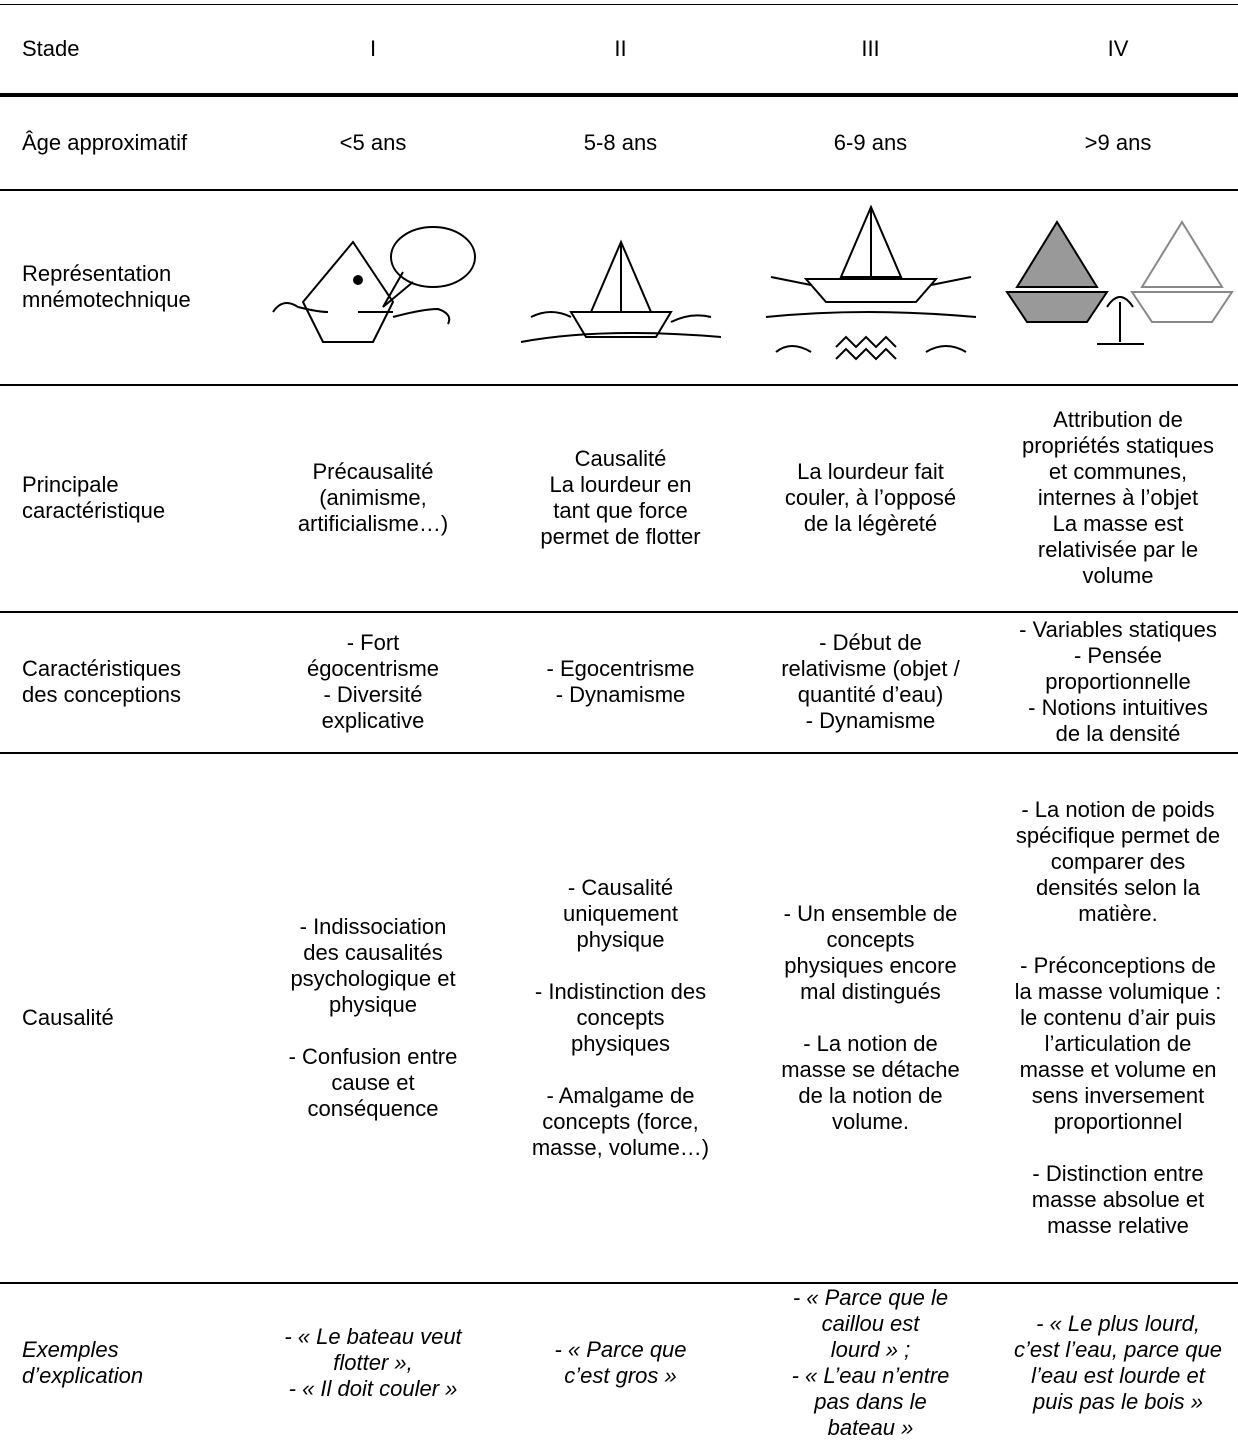 The width and height of the screenshot is (1238, 1451). Describe the element at coordinates (870, 282) in the screenshot. I see `sketch-boat-waves` at that location.